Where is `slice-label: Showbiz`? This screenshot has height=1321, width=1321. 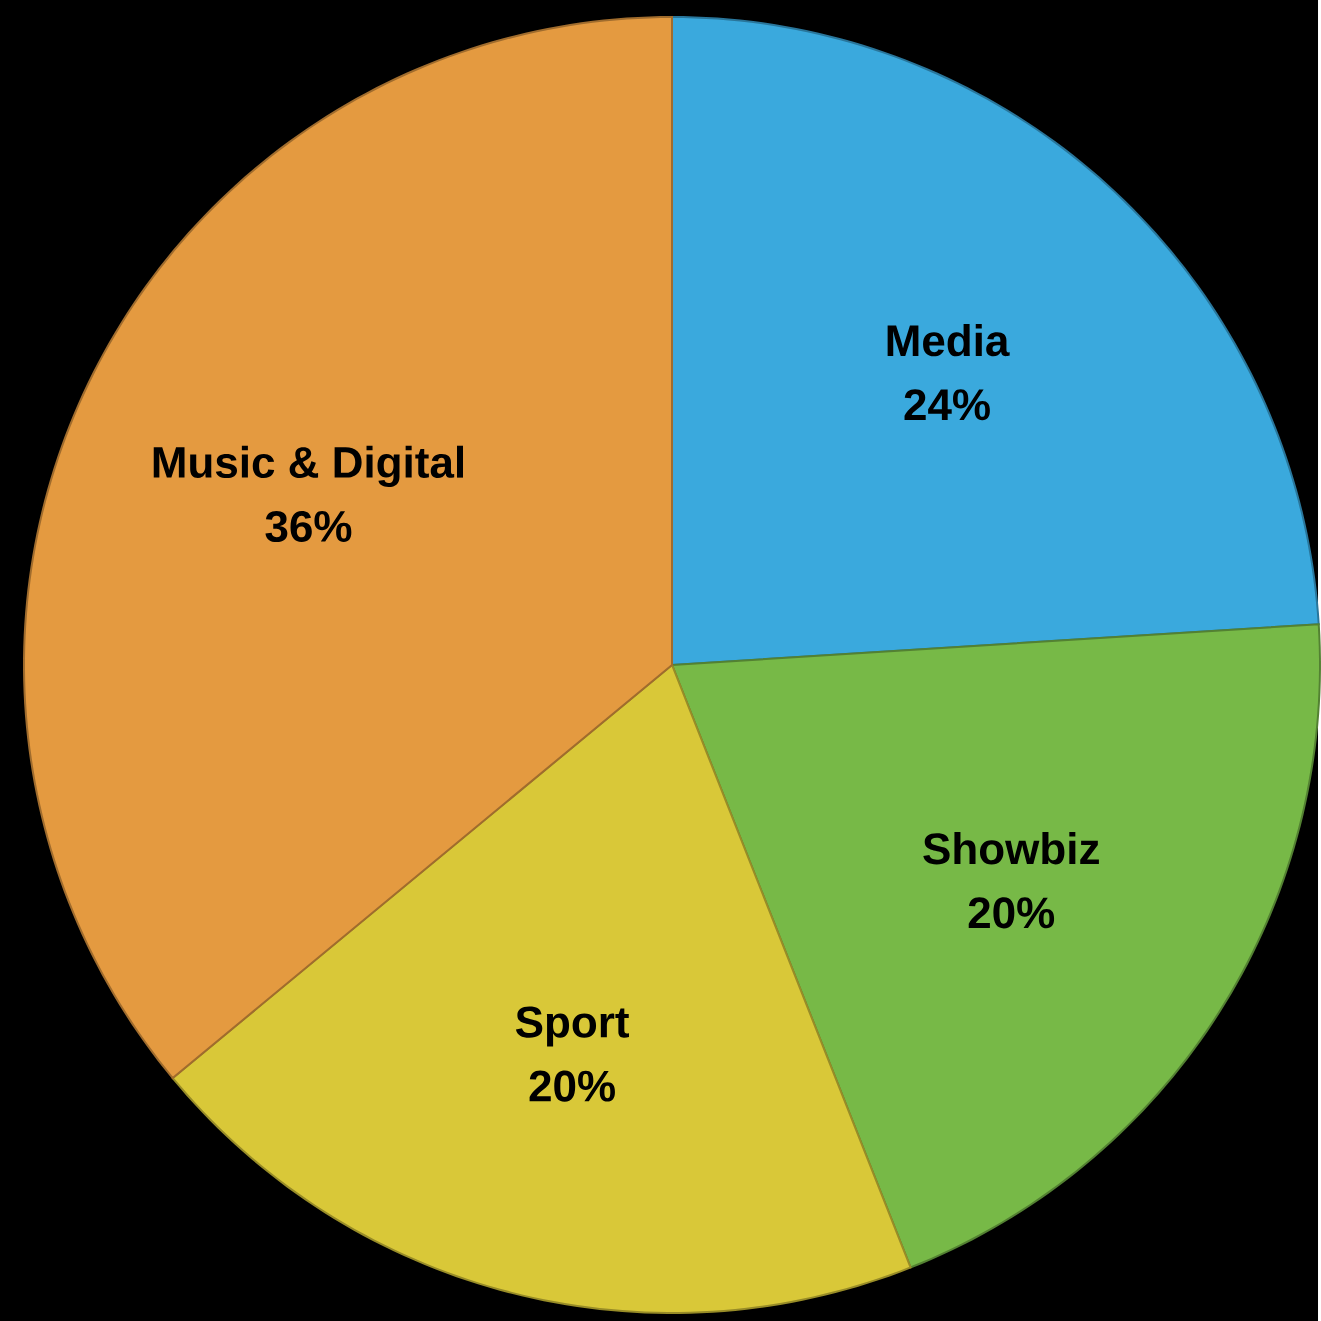
slice-label: Showbiz is located at coordinates (1011, 848).